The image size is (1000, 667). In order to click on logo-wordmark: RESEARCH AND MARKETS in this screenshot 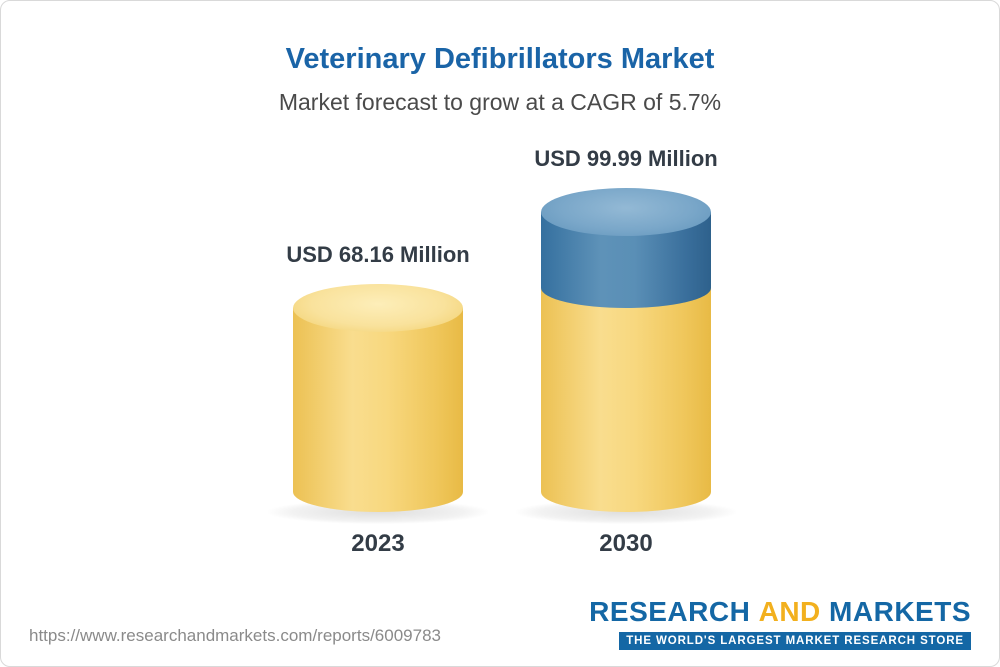, I will do `click(780, 612)`.